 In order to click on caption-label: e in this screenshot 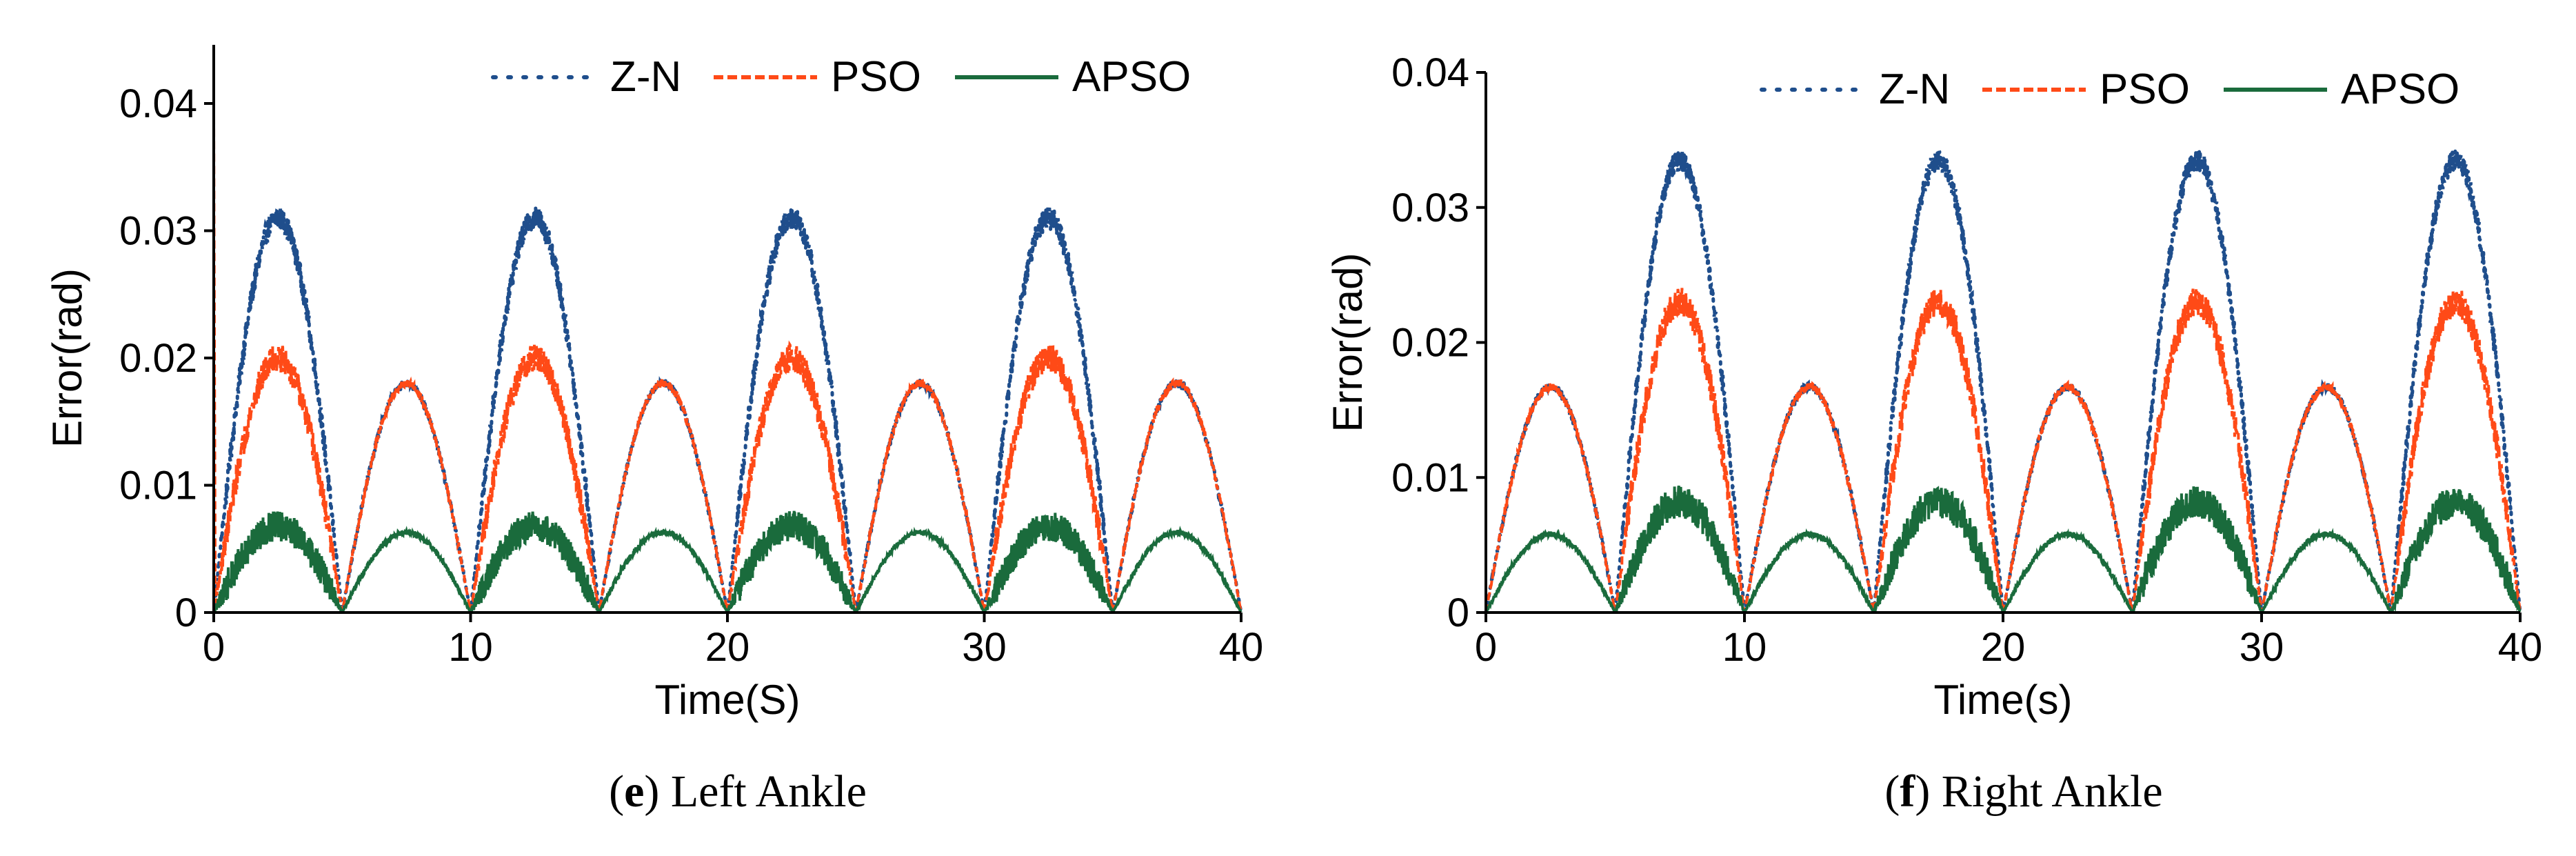, I will do `click(634, 791)`.